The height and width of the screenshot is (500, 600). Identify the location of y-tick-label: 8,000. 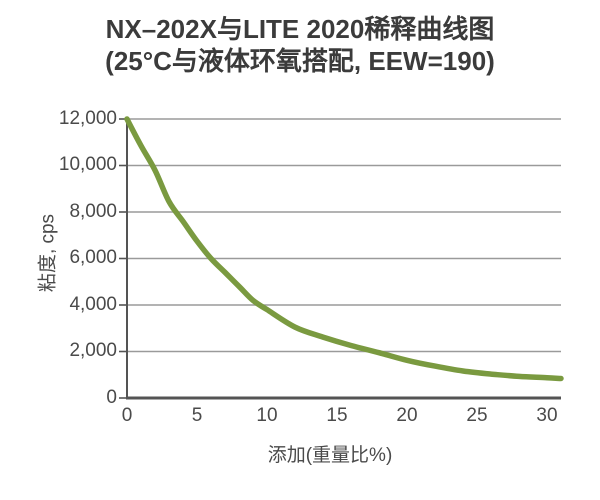
(93, 211).